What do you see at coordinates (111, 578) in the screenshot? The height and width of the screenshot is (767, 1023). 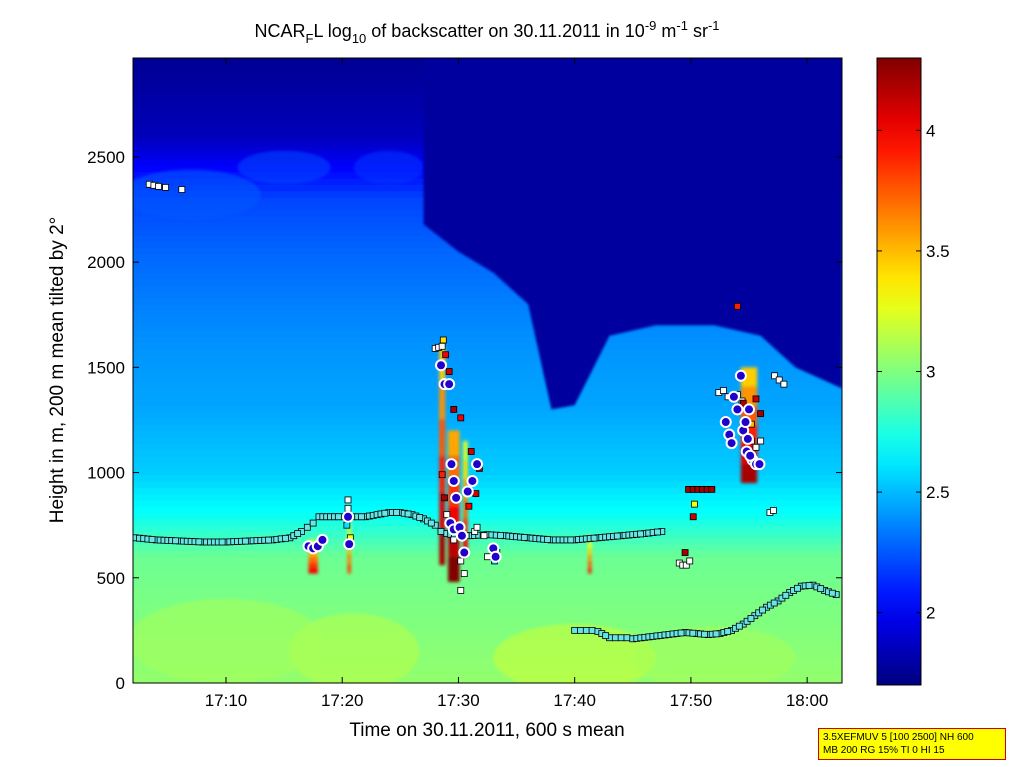 I see `y-tick-label: 500` at bounding box center [111, 578].